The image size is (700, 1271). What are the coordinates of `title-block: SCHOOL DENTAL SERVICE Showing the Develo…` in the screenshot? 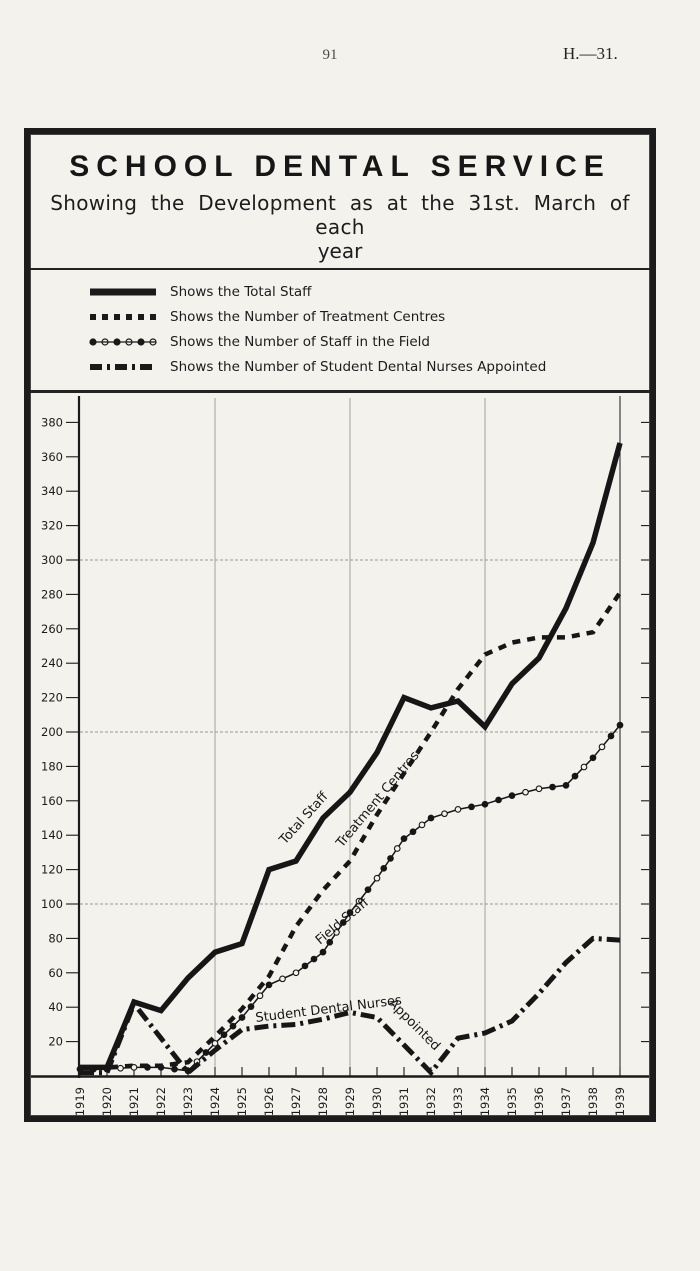 It's located at (340, 202).